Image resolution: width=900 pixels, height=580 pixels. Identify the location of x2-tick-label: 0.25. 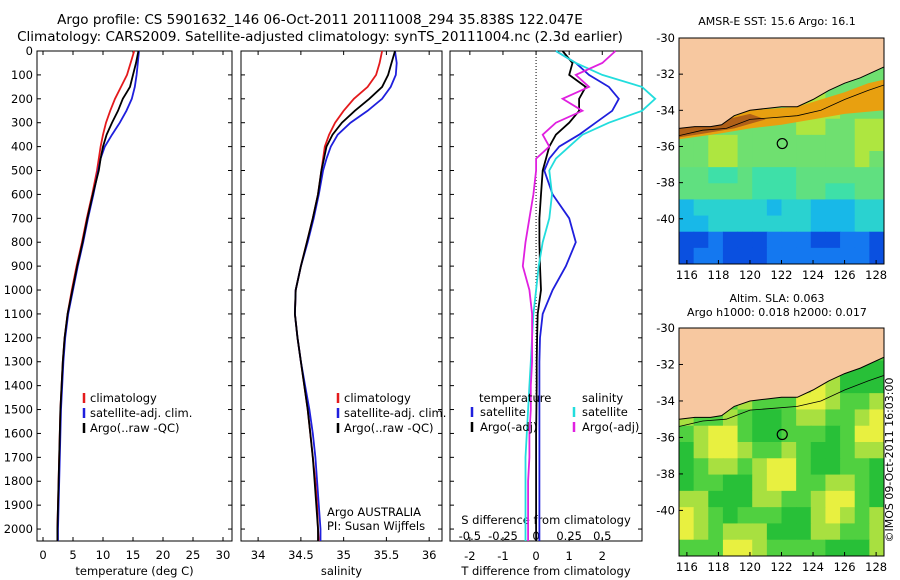
(569, 536).